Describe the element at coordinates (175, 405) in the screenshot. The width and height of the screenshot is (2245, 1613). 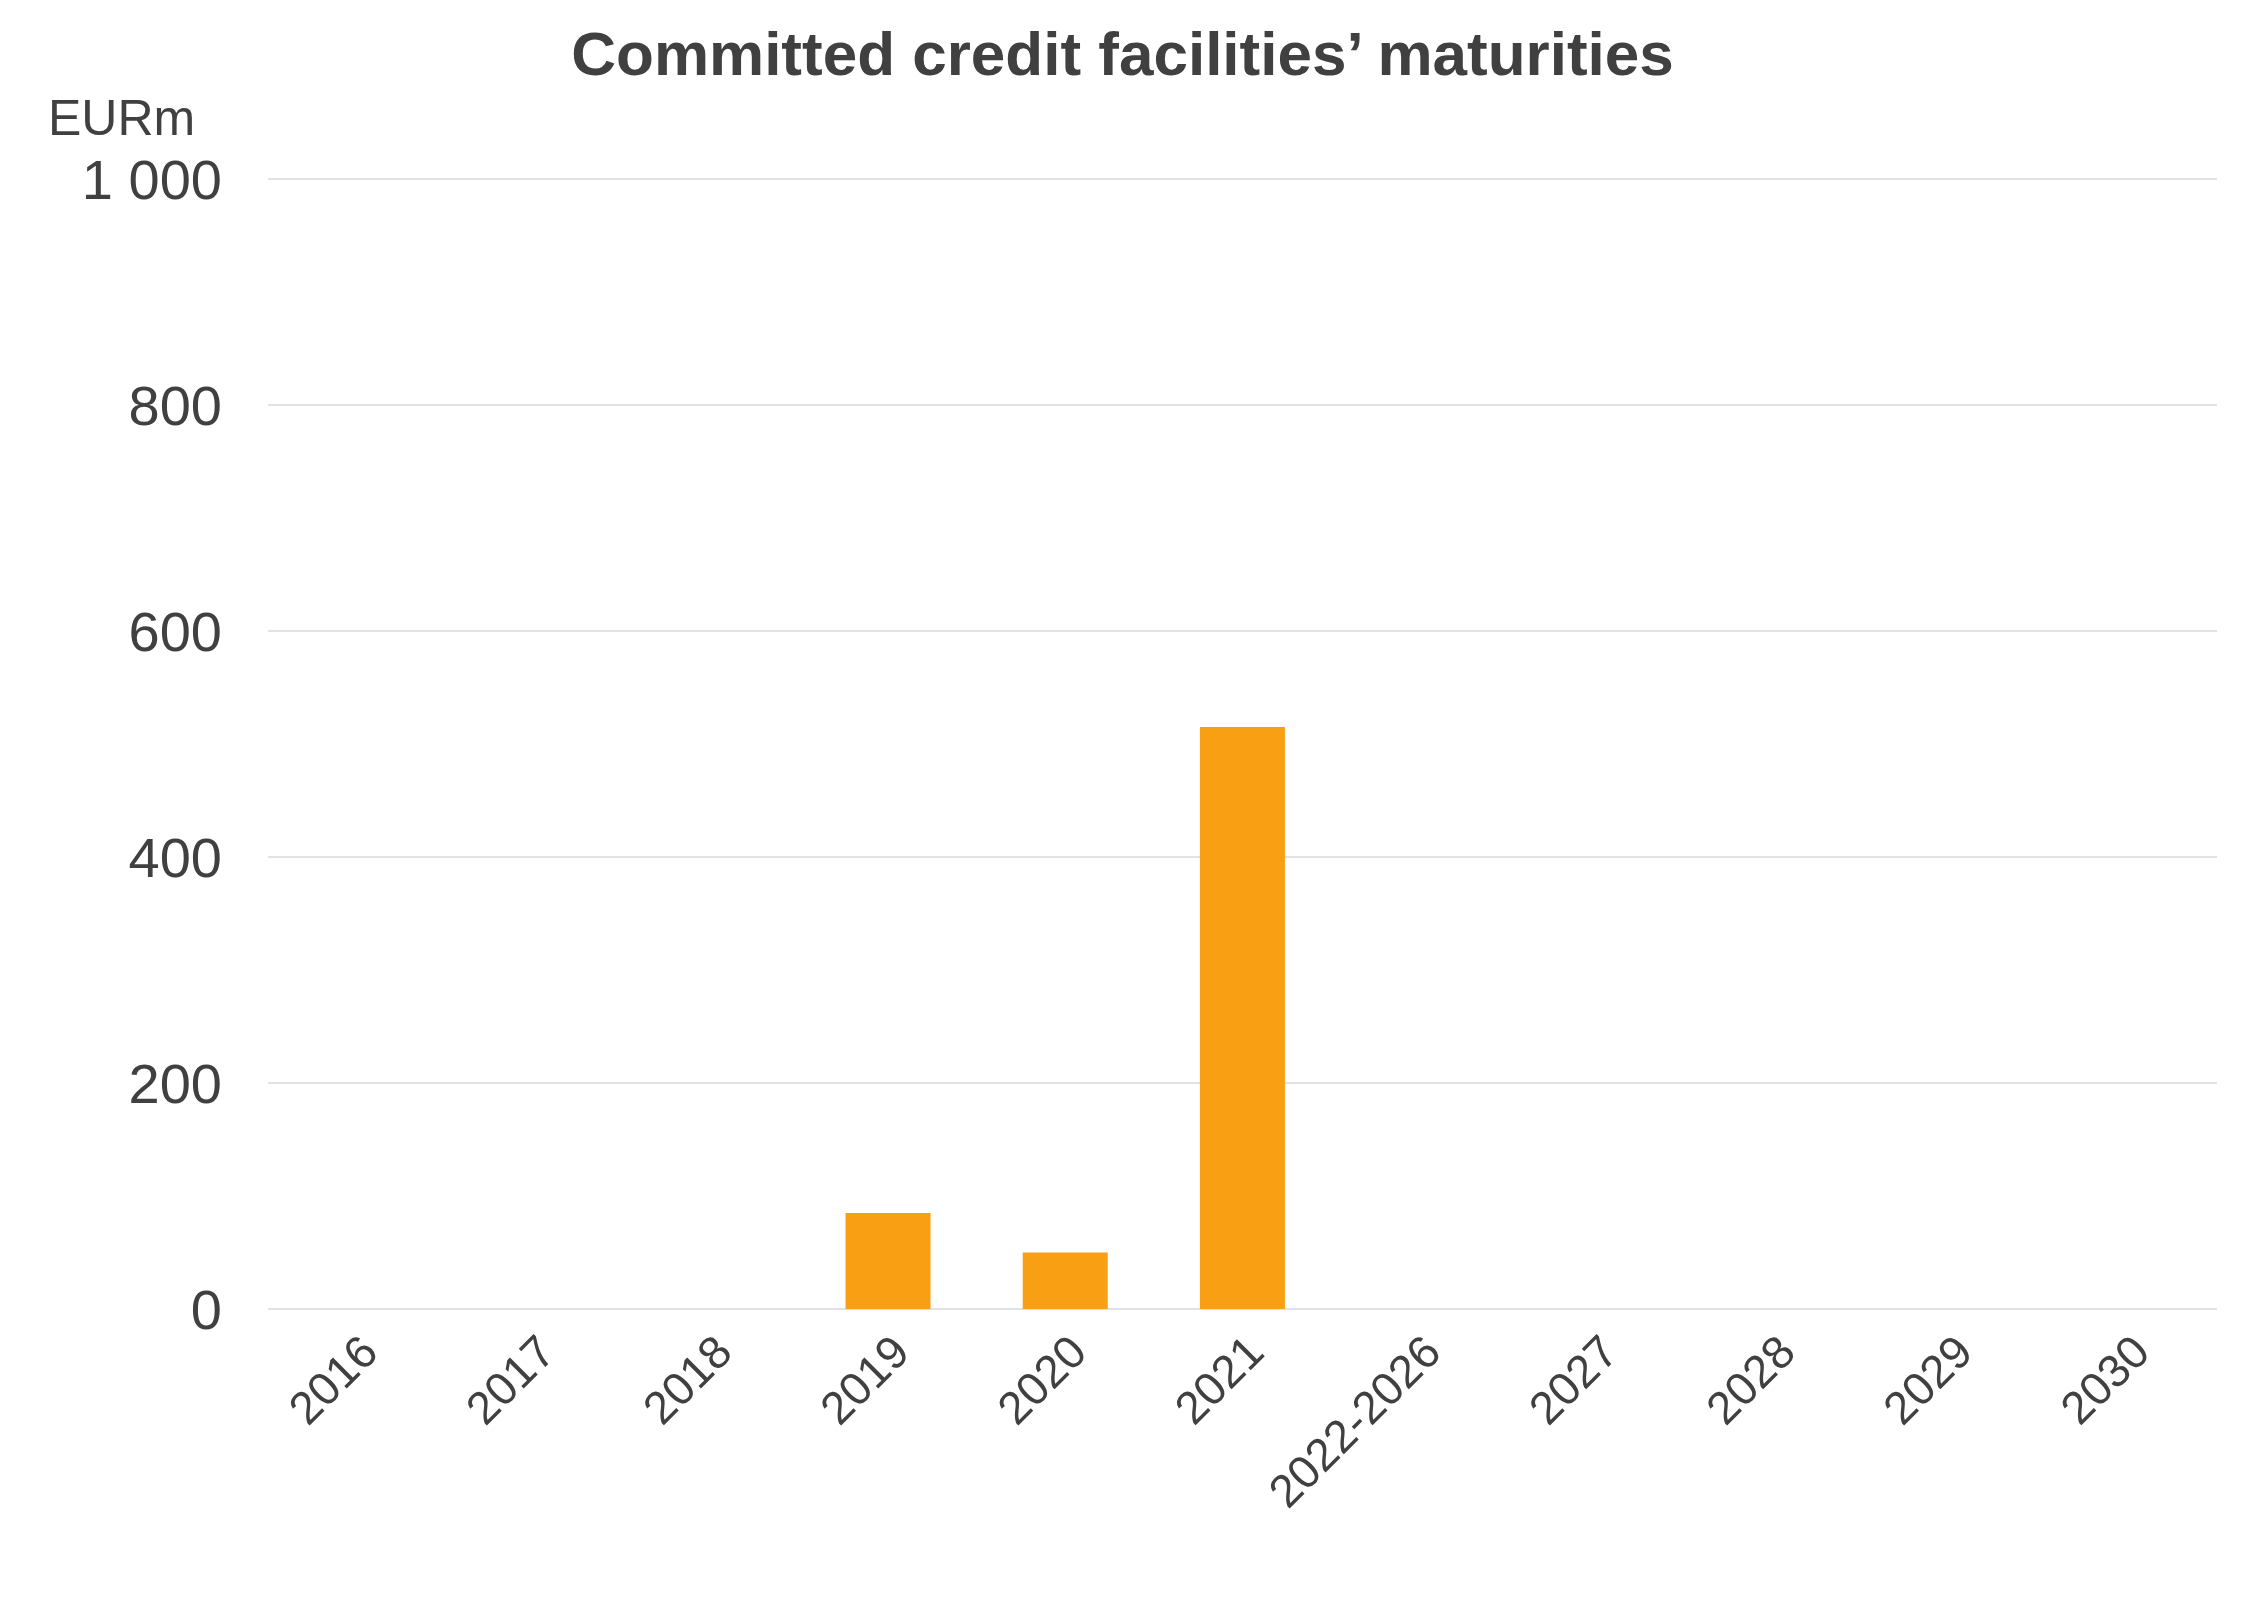
I see `y-tick-label: 800` at that location.